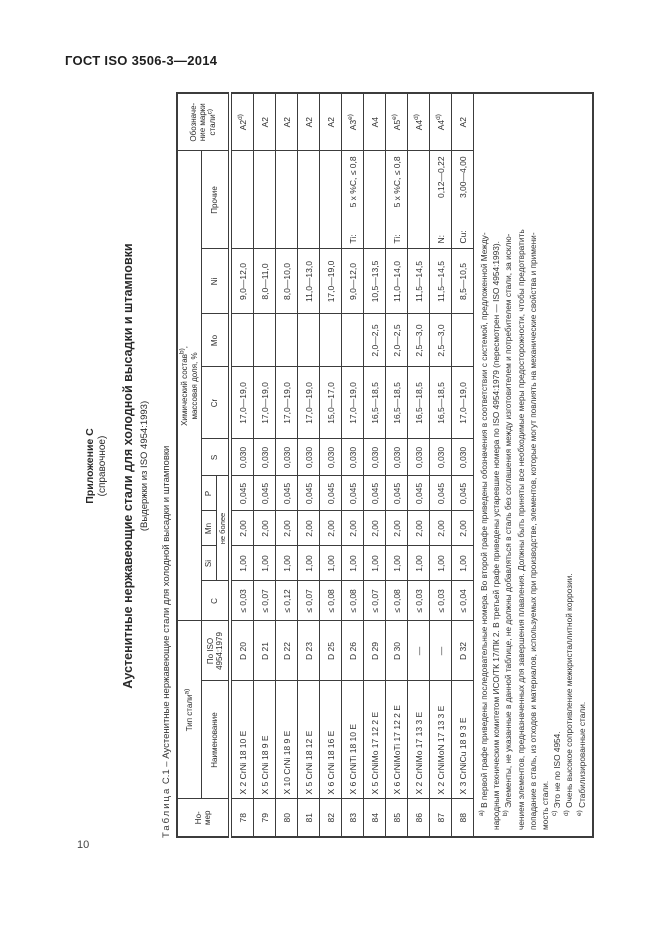  I want to click on table-cell: 88, so click(462, 818).